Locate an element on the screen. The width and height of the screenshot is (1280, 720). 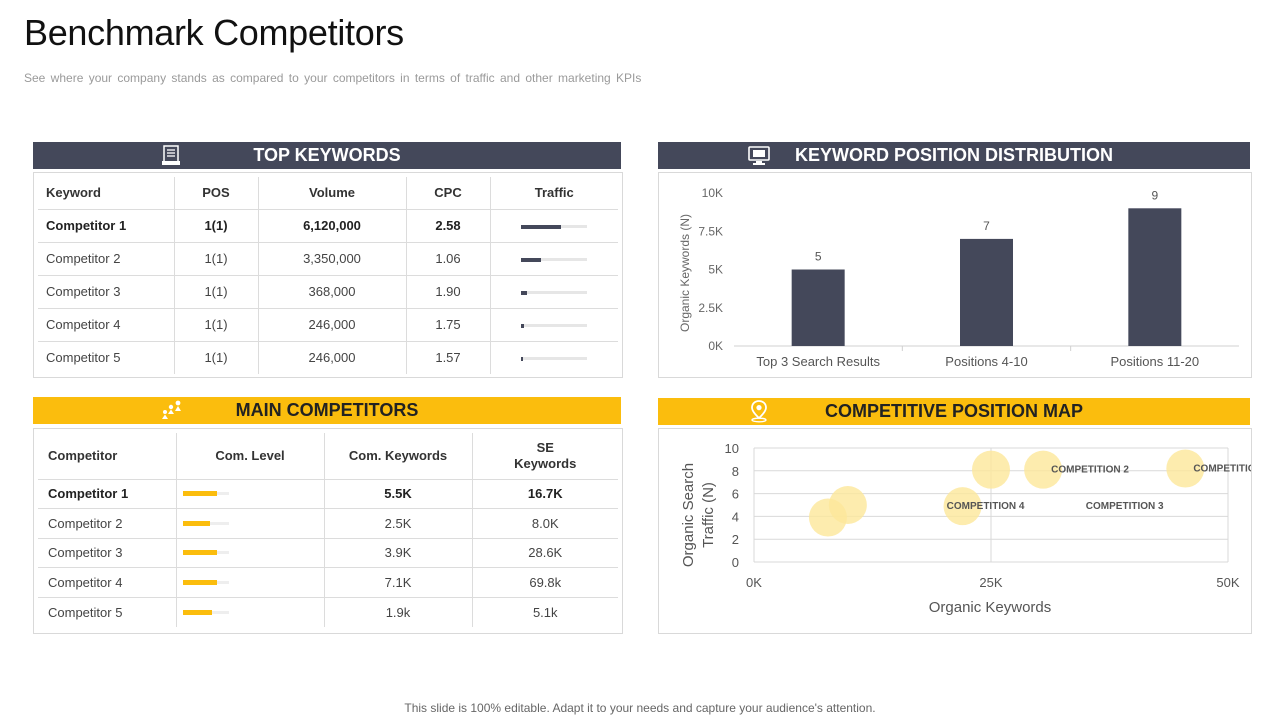
y-tick-label: 0 is located at coordinates (735, 562).